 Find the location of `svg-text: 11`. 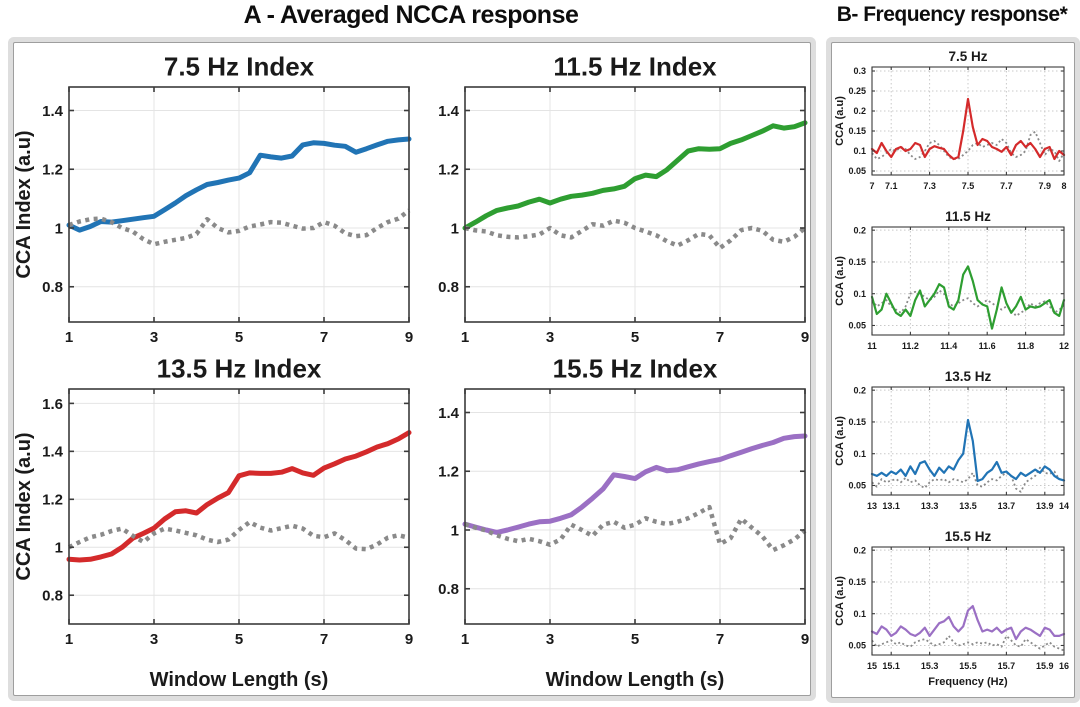

svg-text: 11 is located at coordinates (872, 346).